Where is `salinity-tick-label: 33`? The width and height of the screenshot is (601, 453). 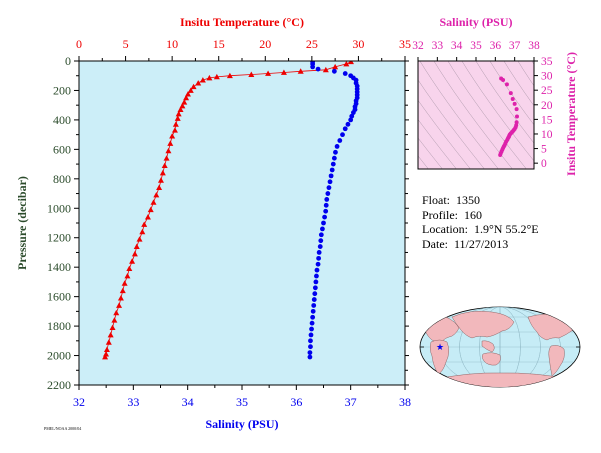 salinity-tick-label: 33 is located at coordinates (133, 402).